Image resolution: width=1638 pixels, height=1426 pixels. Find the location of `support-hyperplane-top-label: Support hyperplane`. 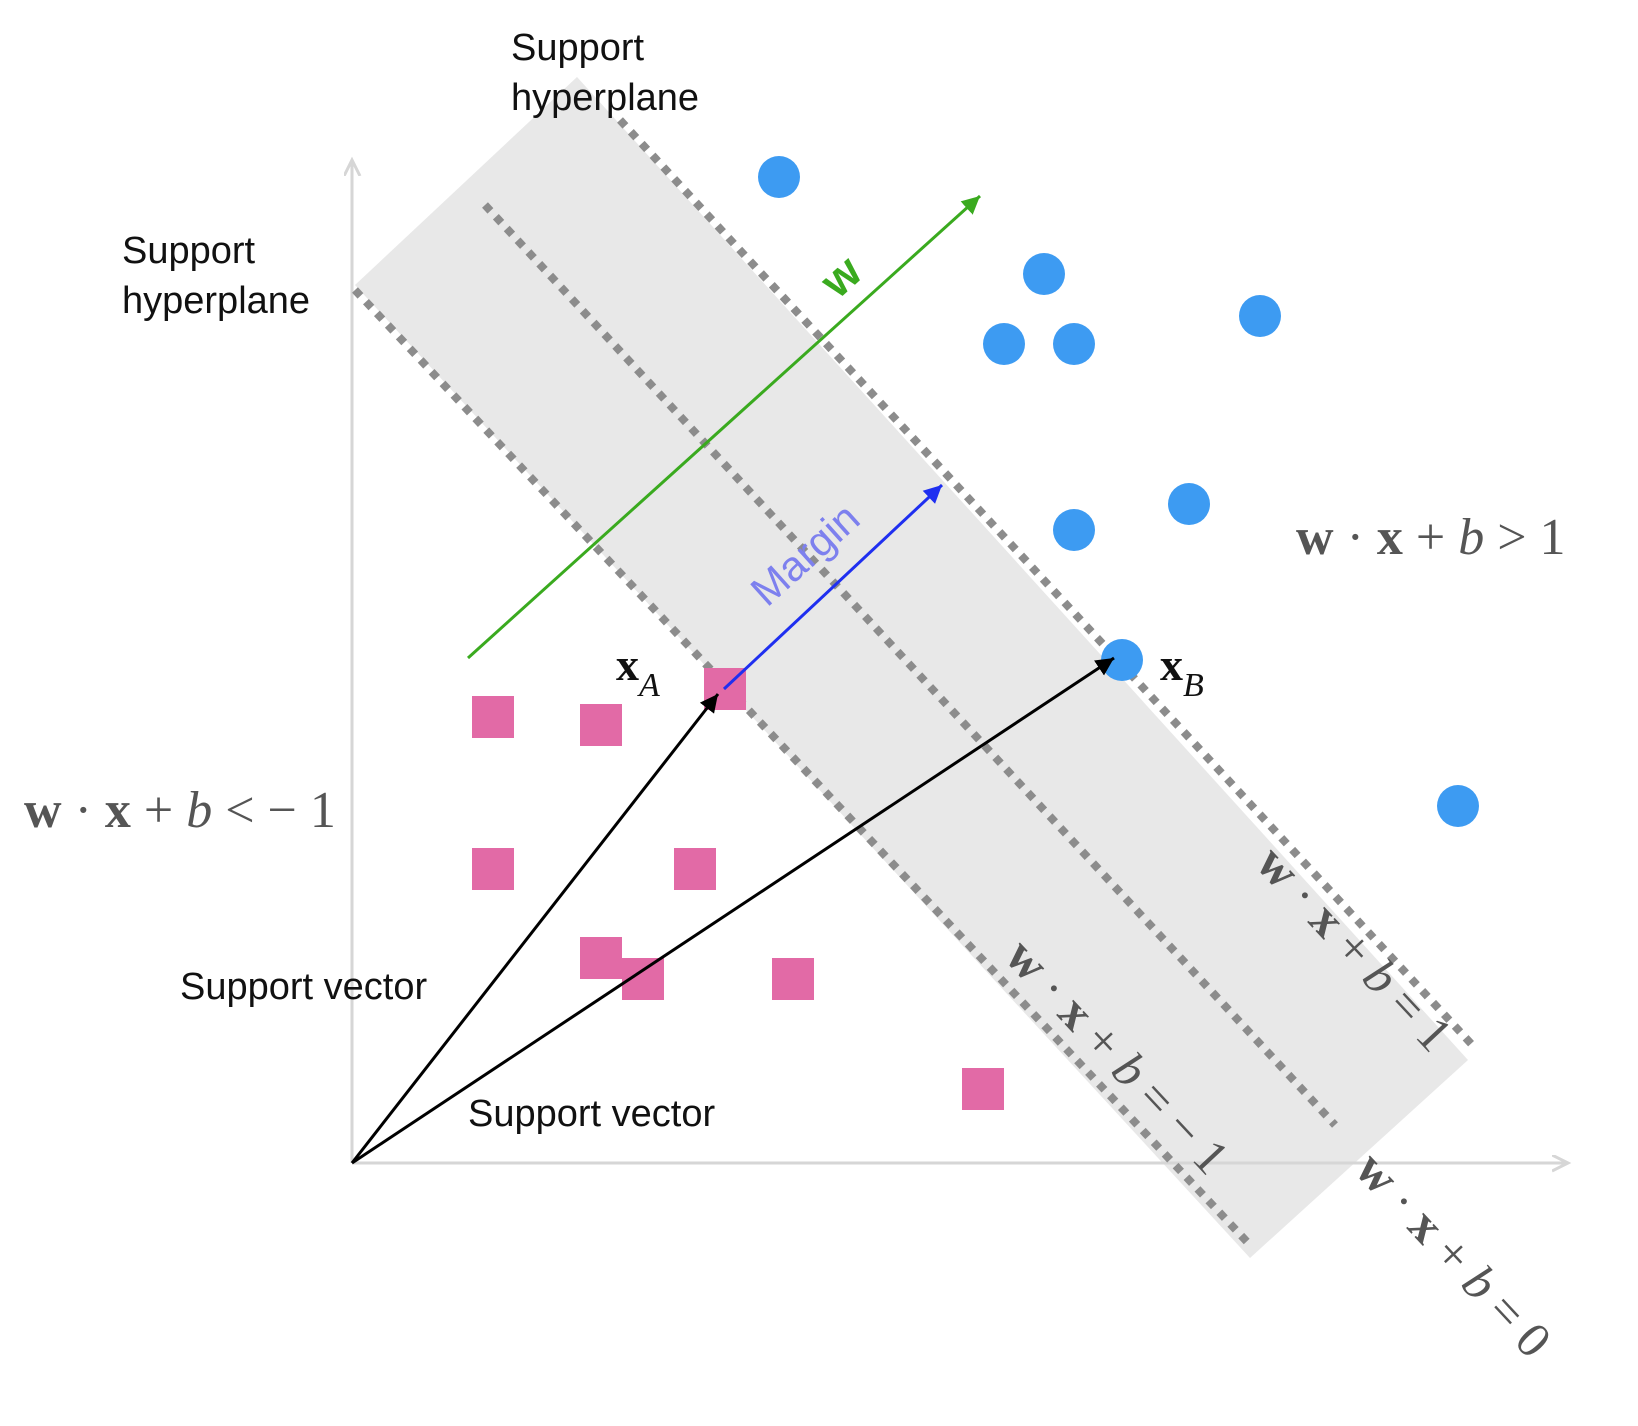

support-hyperplane-top-label: Support hyperplane is located at coordinates (605, 73).